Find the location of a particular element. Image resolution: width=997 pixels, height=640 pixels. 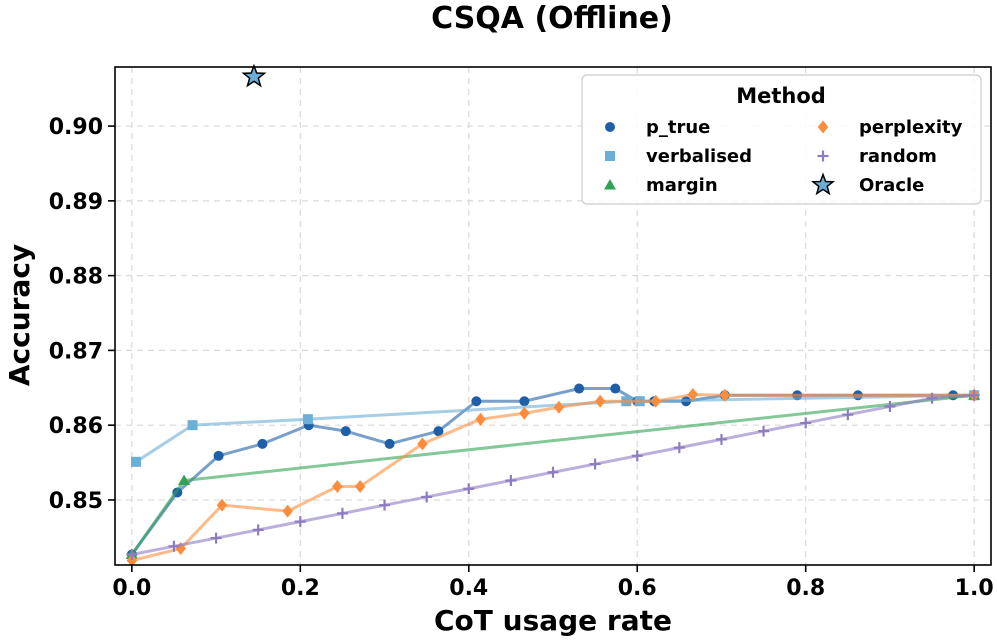

x-axis-label: CoT usage rate is located at coordinates (553, 620).